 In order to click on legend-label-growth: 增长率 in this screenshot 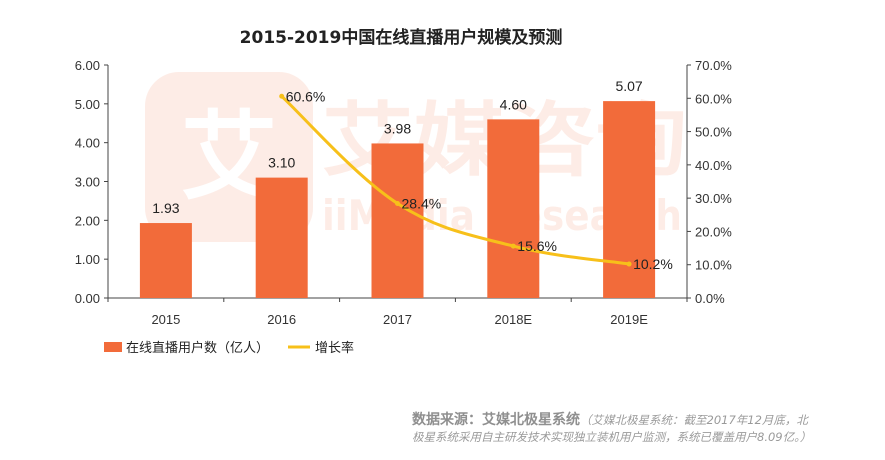, I will do `click(334, 348)`.